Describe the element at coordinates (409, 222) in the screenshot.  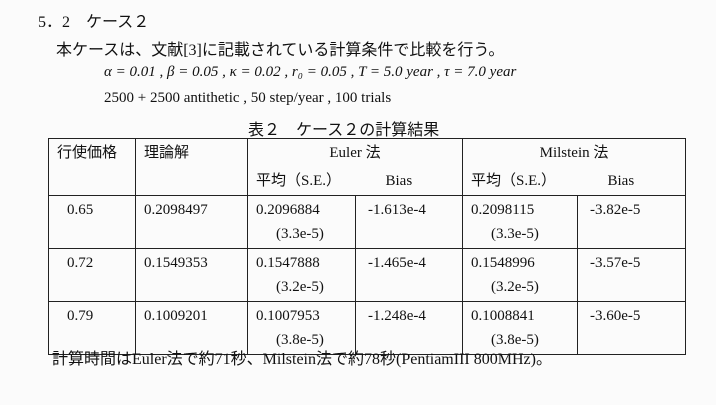
I see `bias-cell: -1.613e-4` at that location.